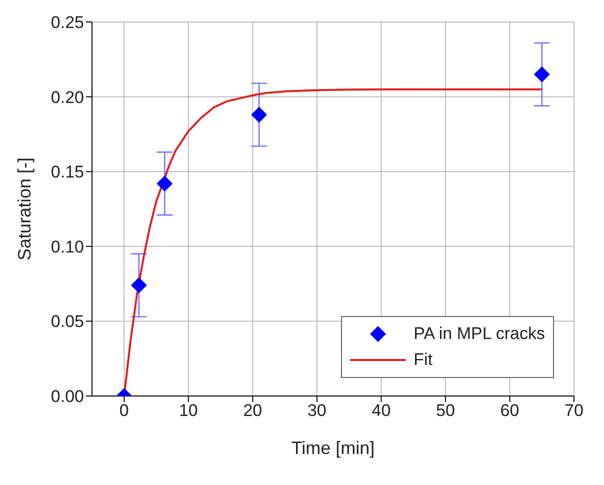  Describe the element at coordinates (510, 410) in the screenshot. I see `x-tick-label: 60` at that location.